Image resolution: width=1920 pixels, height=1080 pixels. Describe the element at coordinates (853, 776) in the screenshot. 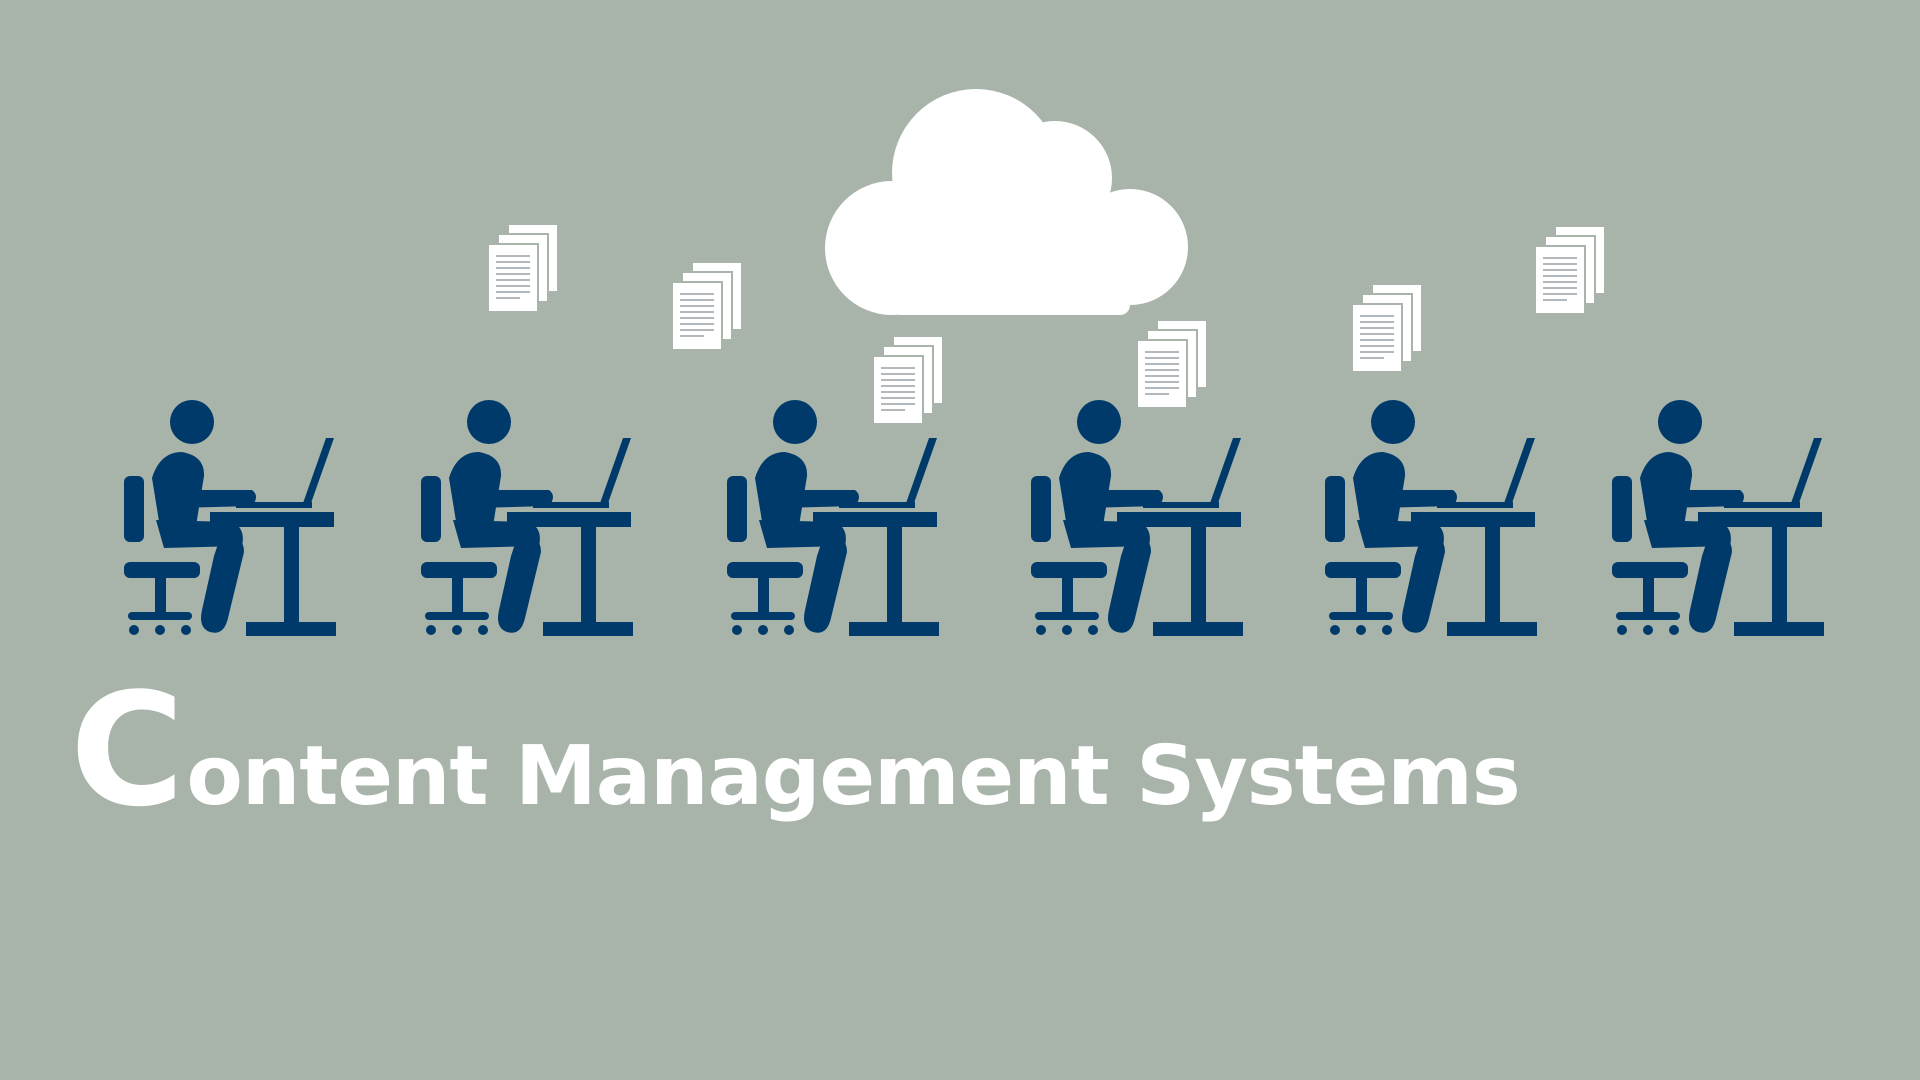

I see `title-text: ontent Management Systems` at that location.